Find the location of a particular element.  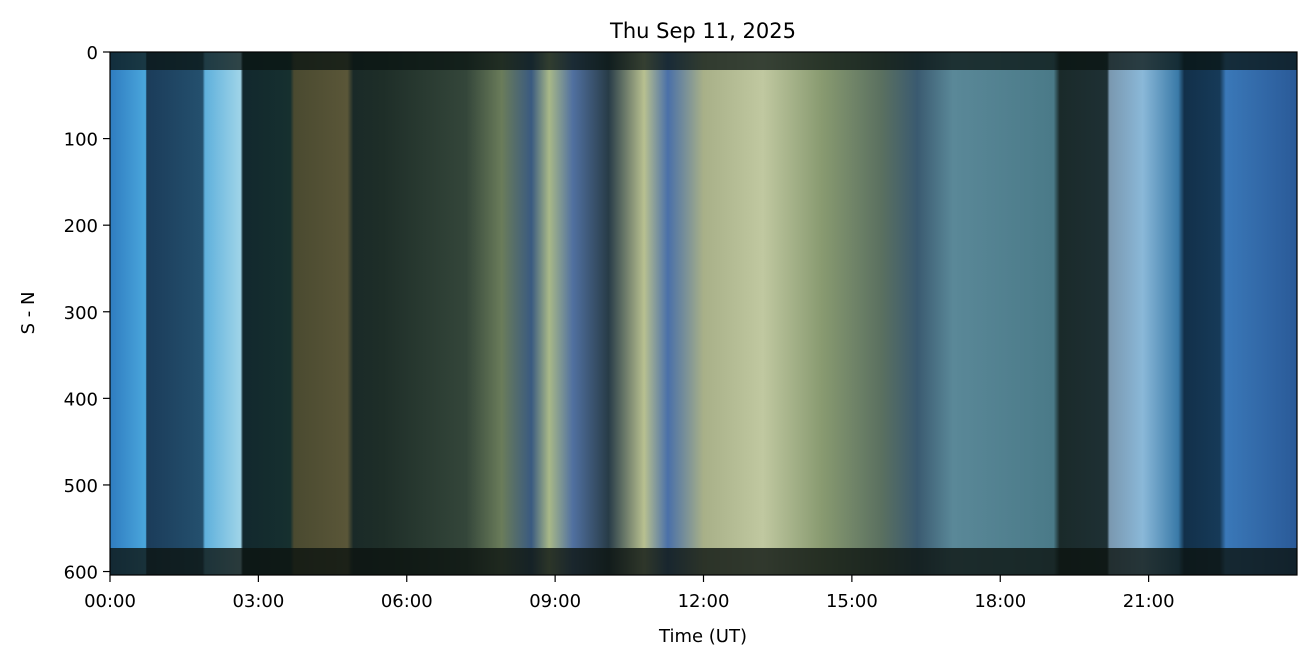

y-axis-label: S - N is located at coordinates (28, 313).